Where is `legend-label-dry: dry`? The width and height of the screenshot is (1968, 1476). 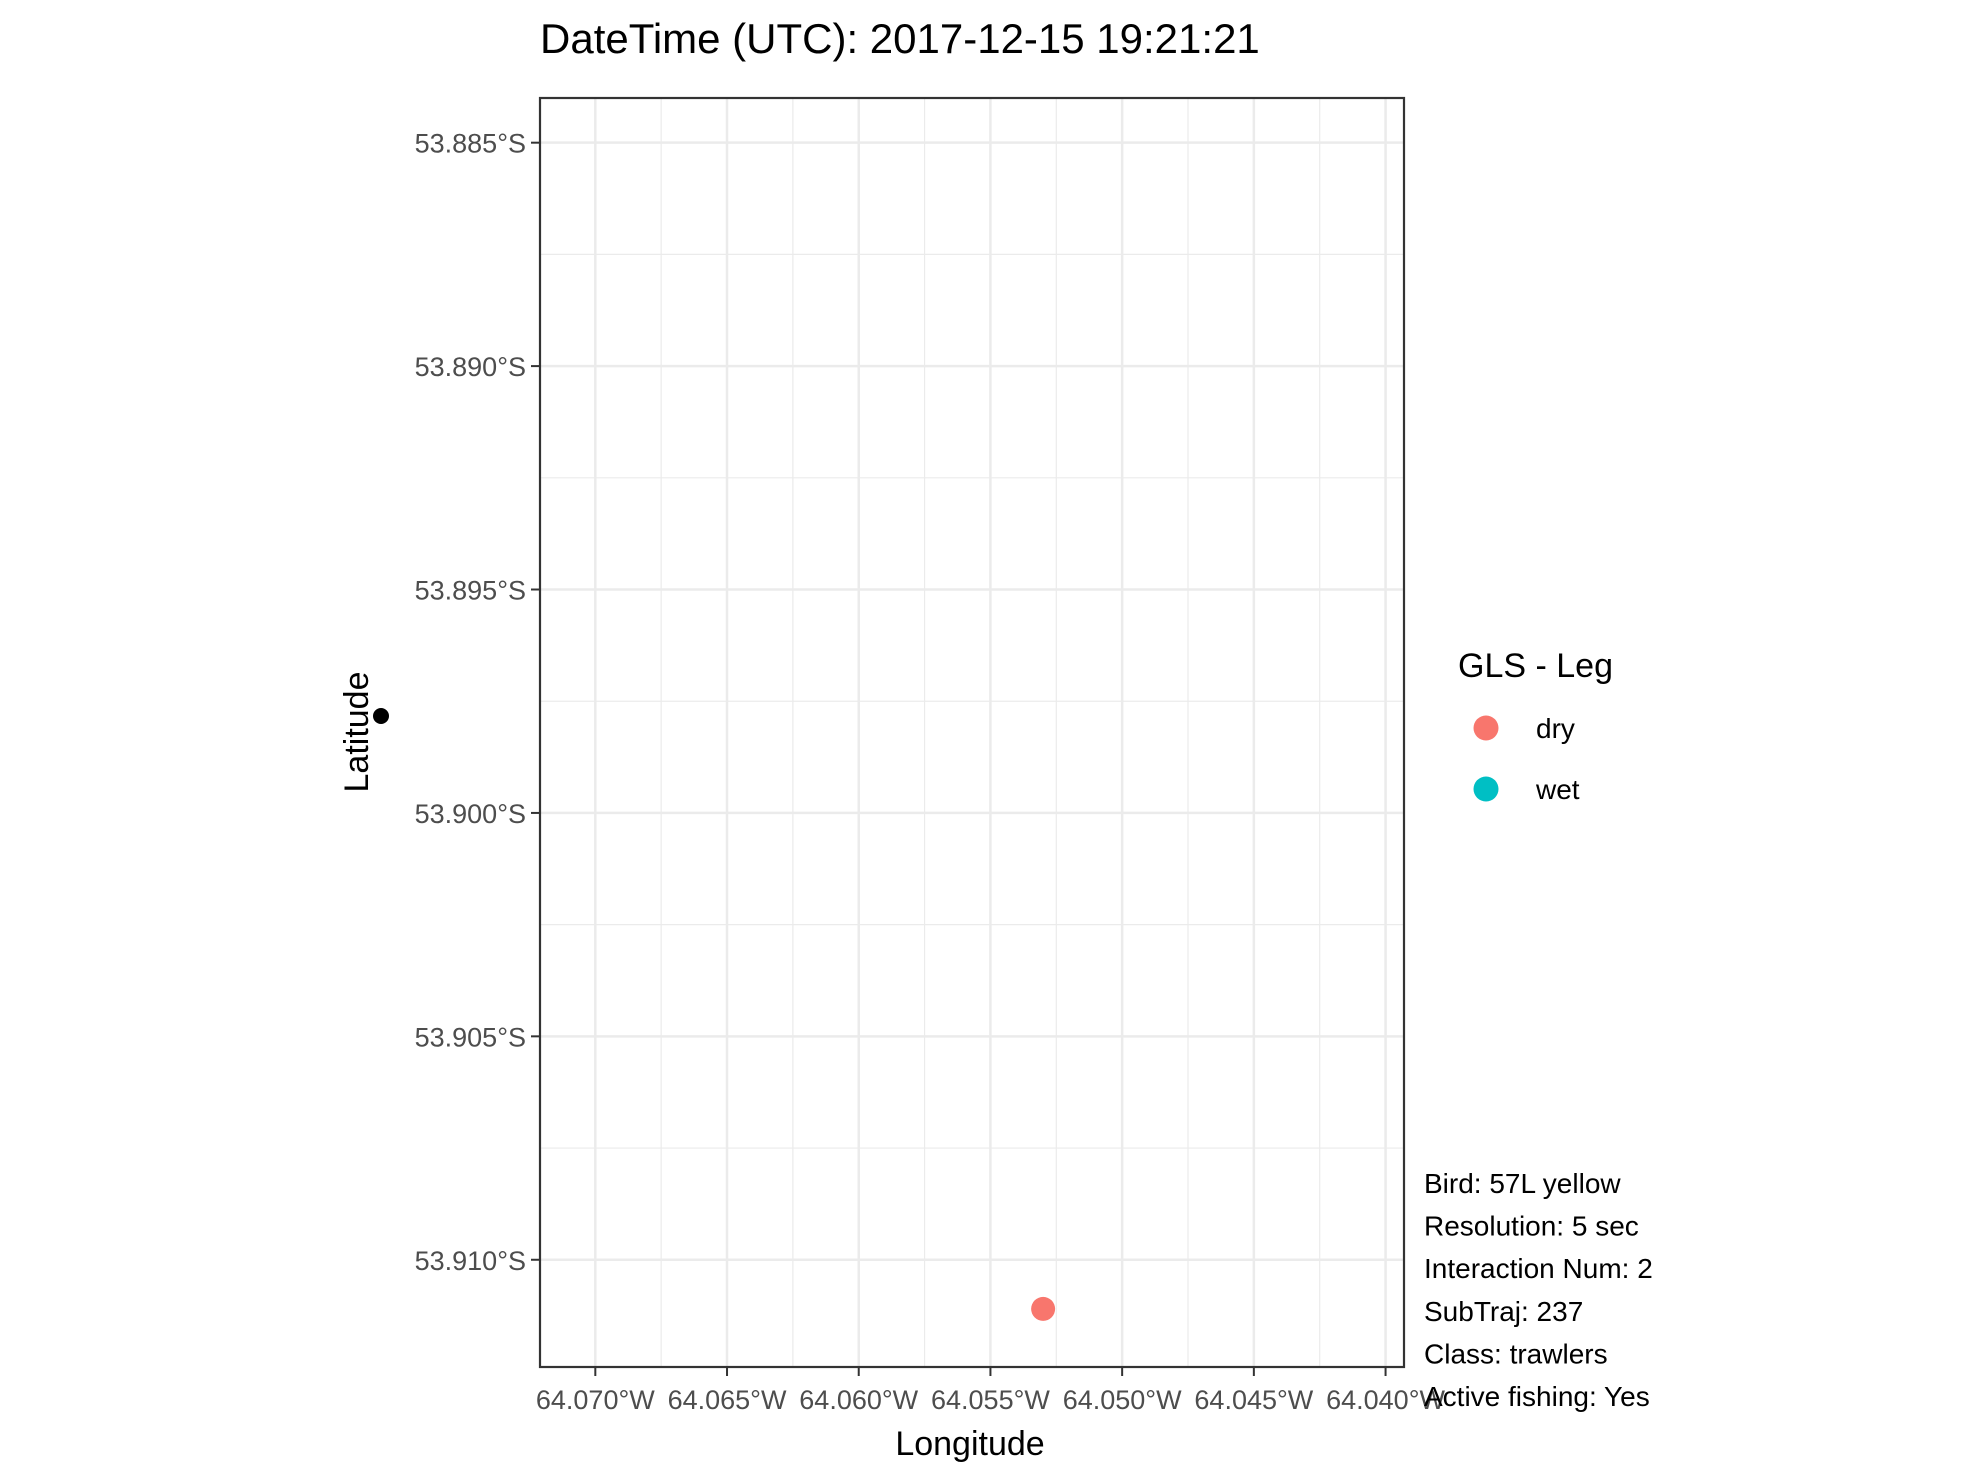 legend-label-dry: dry is located at coordinates (1555, 728).